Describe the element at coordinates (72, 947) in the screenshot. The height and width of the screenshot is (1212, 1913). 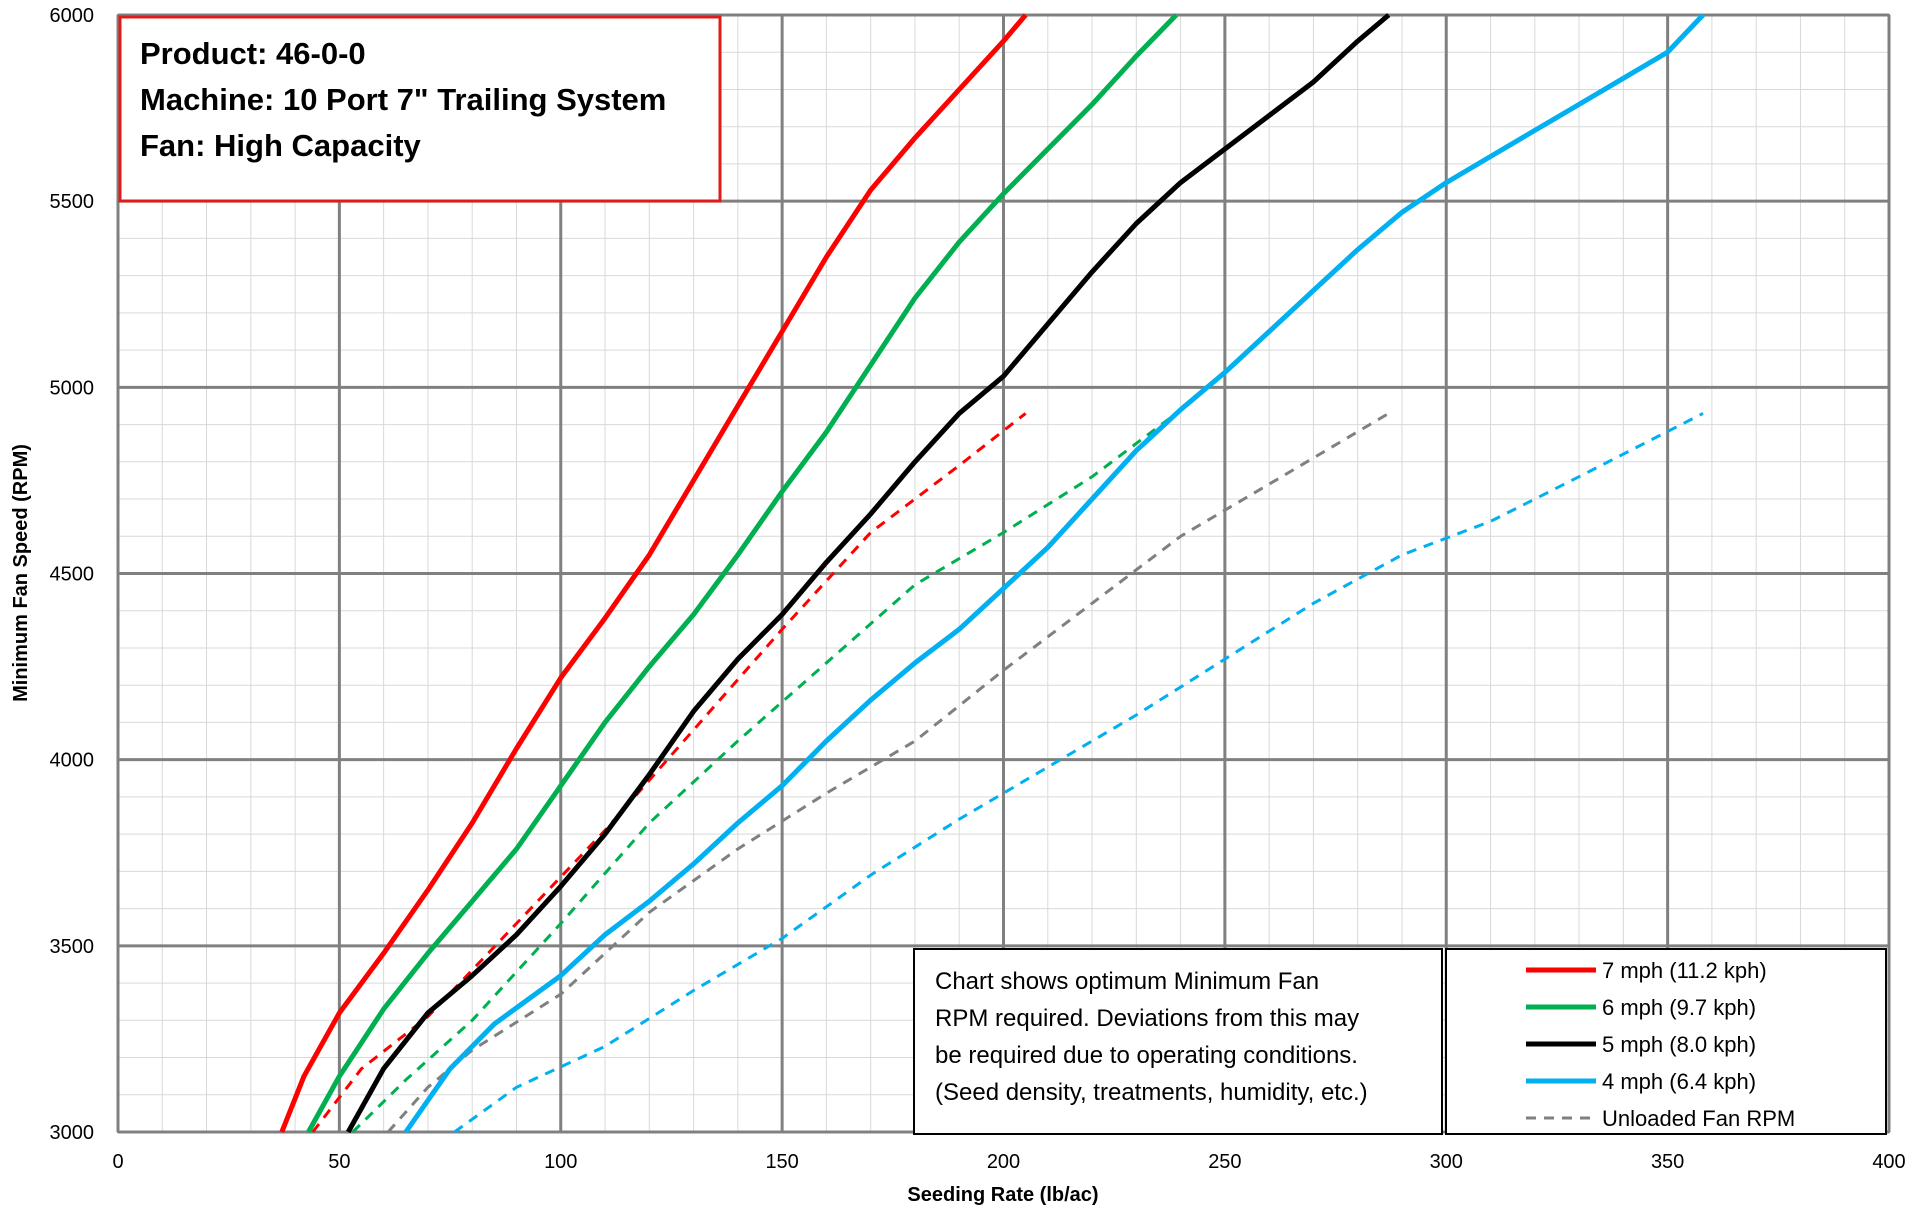
I see `y-tick-label: 3500` at that location.